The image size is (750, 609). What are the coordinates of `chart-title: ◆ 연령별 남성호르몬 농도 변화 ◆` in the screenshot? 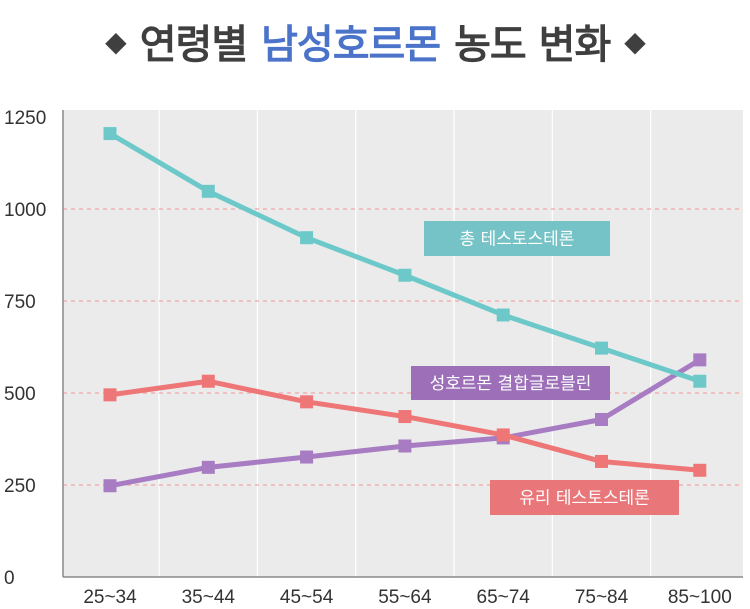 It's located at (375, 41).